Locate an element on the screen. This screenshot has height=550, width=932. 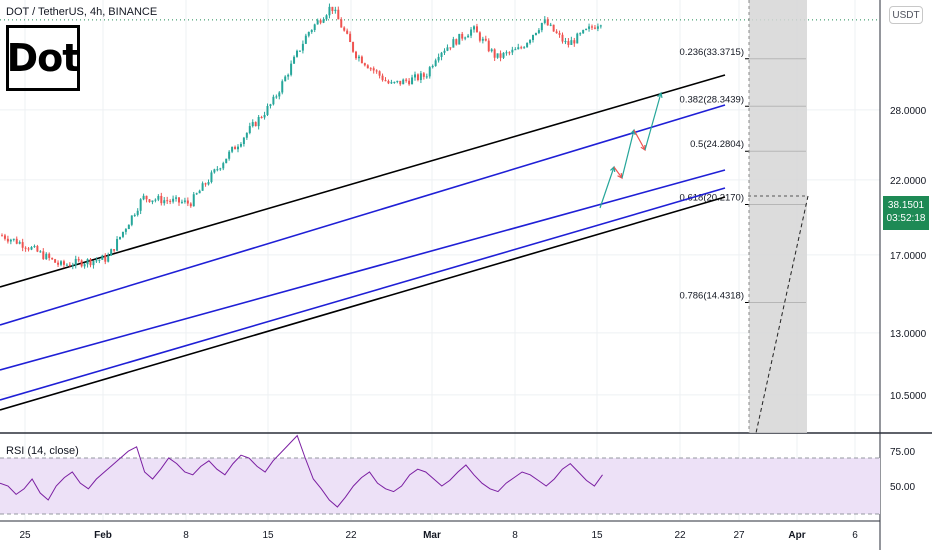
currency-button: USDT is located at coordinates (906, 15).